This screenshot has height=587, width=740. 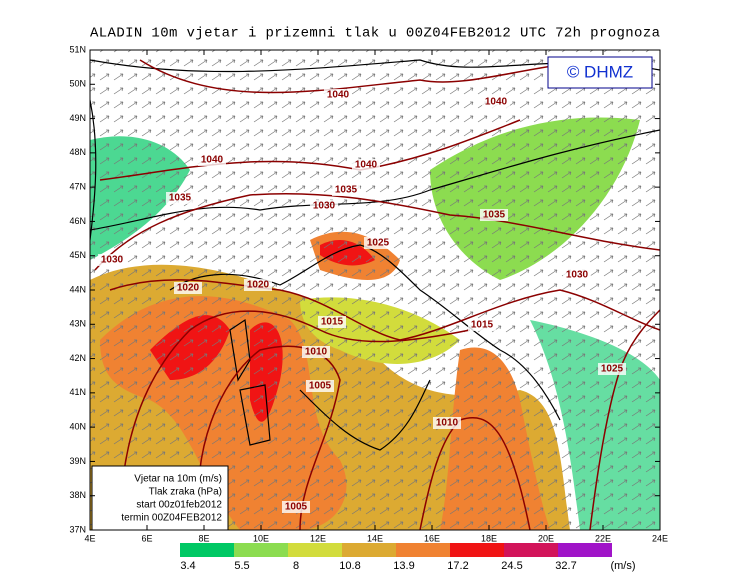 What do you see at coordinates (77, 84) in the screenshot?
I see `lat-label: 50N` at bounding box center [77, 84].